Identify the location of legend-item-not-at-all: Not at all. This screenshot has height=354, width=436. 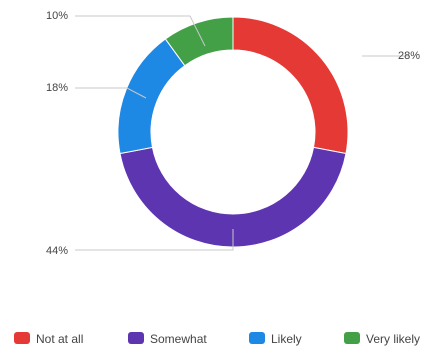
(48, 339).